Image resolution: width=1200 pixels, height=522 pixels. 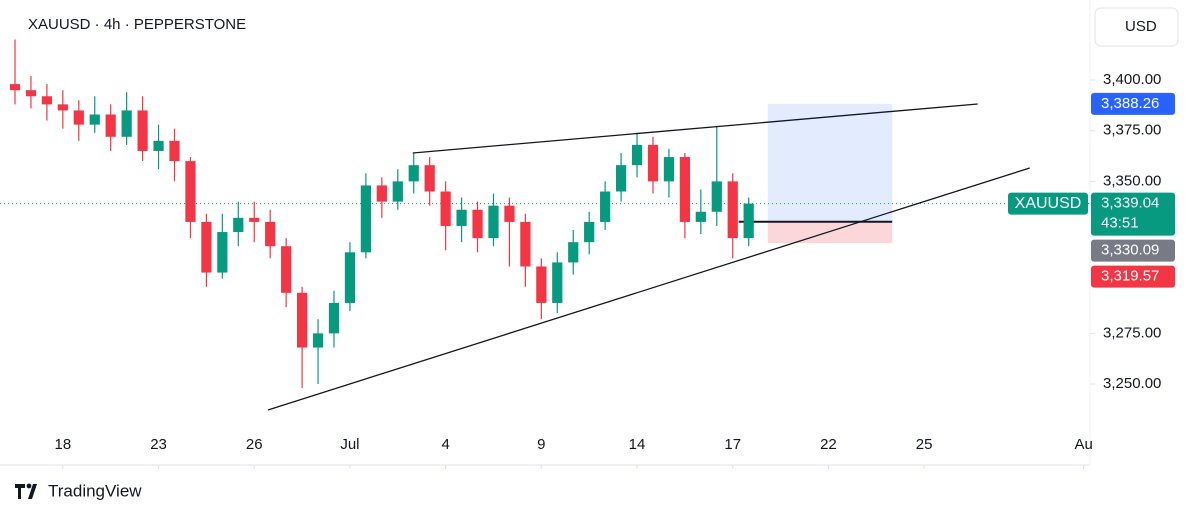 I want to click on y-tick-label: 3,275.00, so click(x=1132, y=332).